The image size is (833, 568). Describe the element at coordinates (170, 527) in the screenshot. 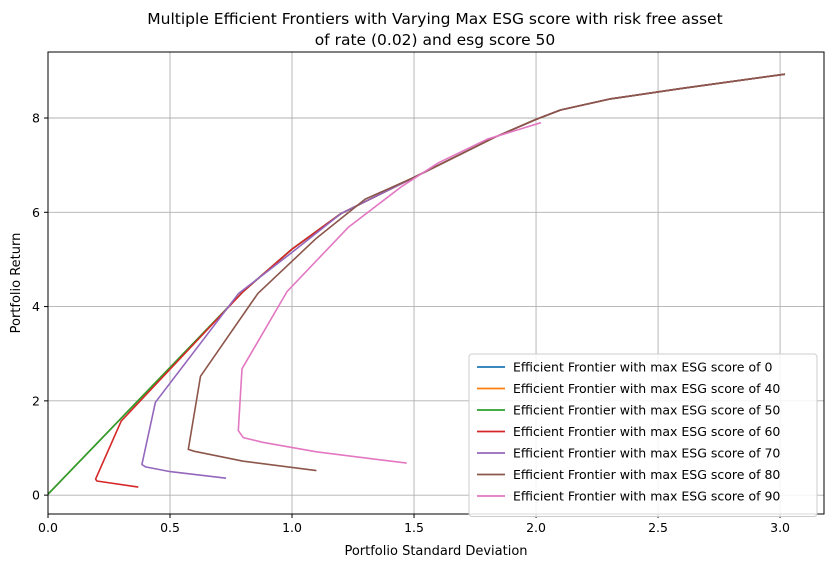

I see `x-tick-label: 0.5` at that location.